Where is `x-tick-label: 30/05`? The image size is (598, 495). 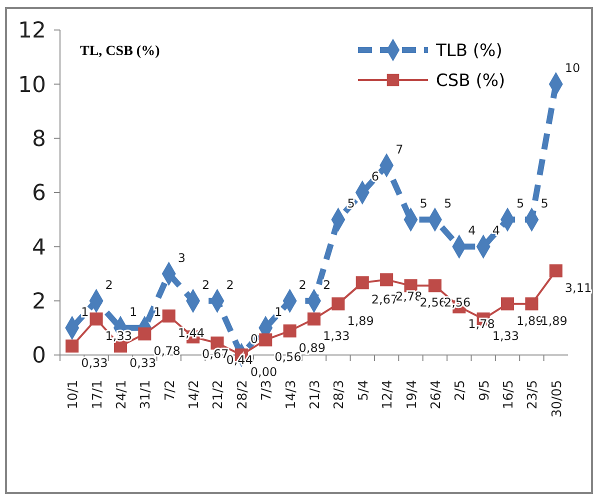
x-tick-label: 30/05 is located at coordinates (557, 399).